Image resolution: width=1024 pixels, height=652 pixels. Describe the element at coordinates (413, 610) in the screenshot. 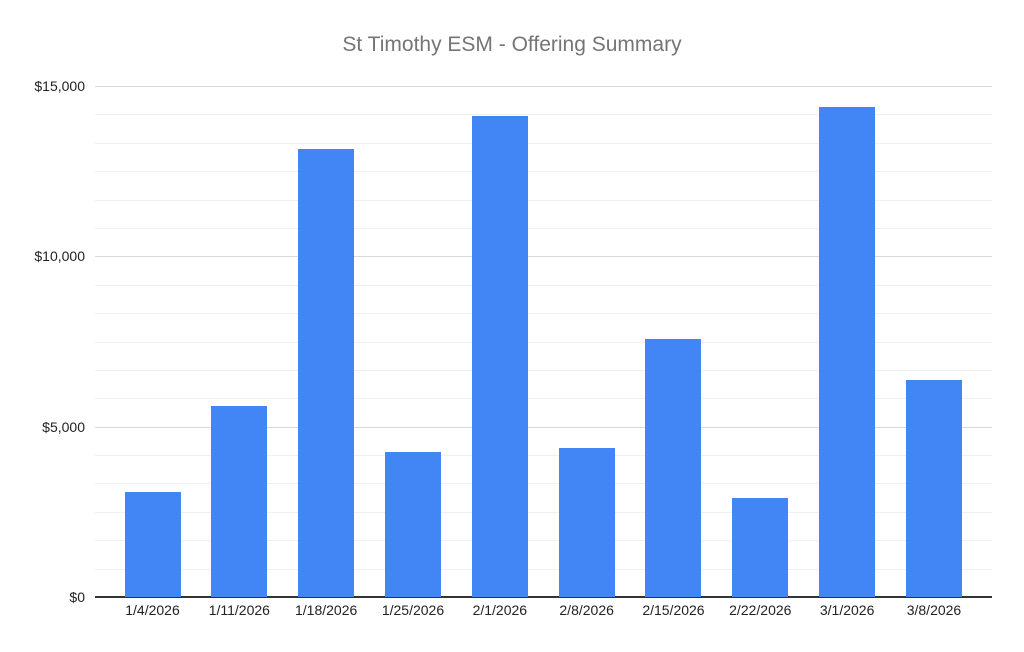

I see `x-axis-tick-label: 1/25/2026` at that location.